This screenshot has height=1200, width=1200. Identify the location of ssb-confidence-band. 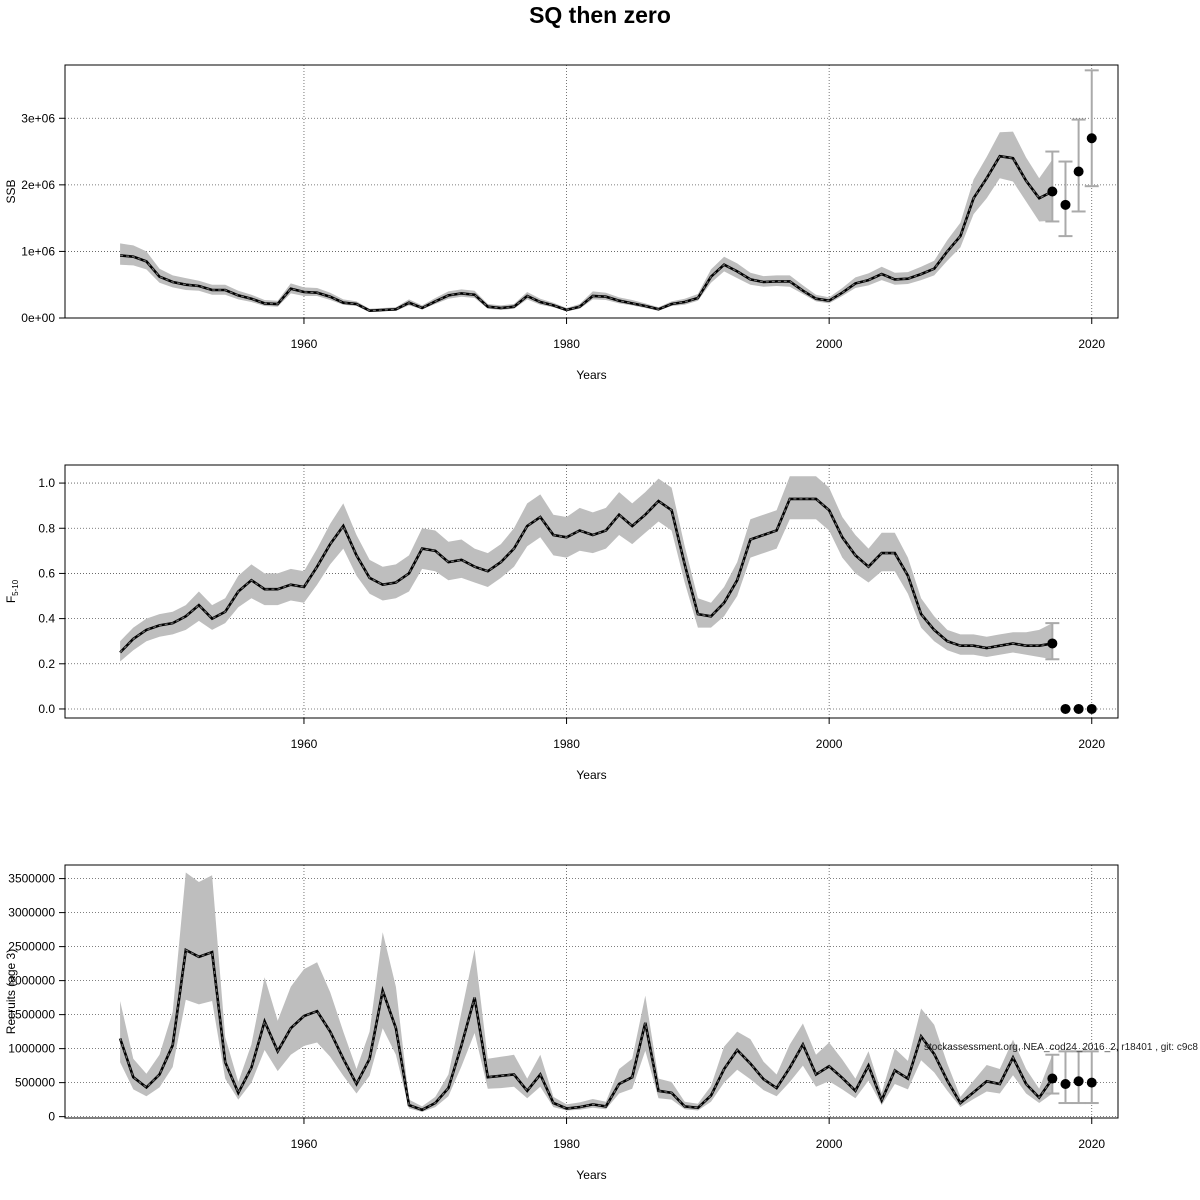
(586, 221).